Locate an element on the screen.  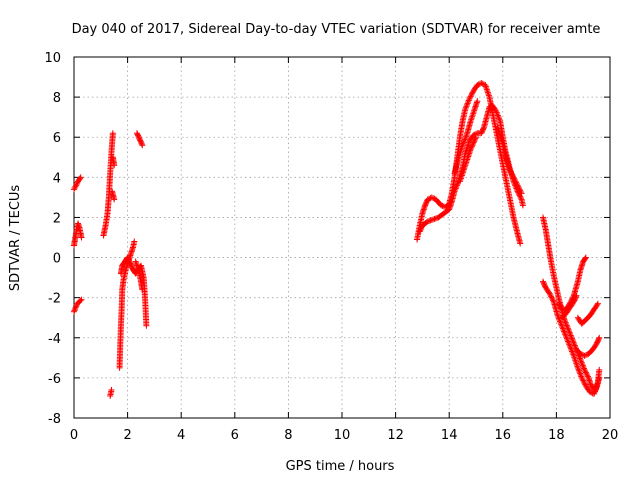
y-tick-labels: -8 -6 -4 -2 0 2 4 6 8 10 is located at coordinates (52, 239).